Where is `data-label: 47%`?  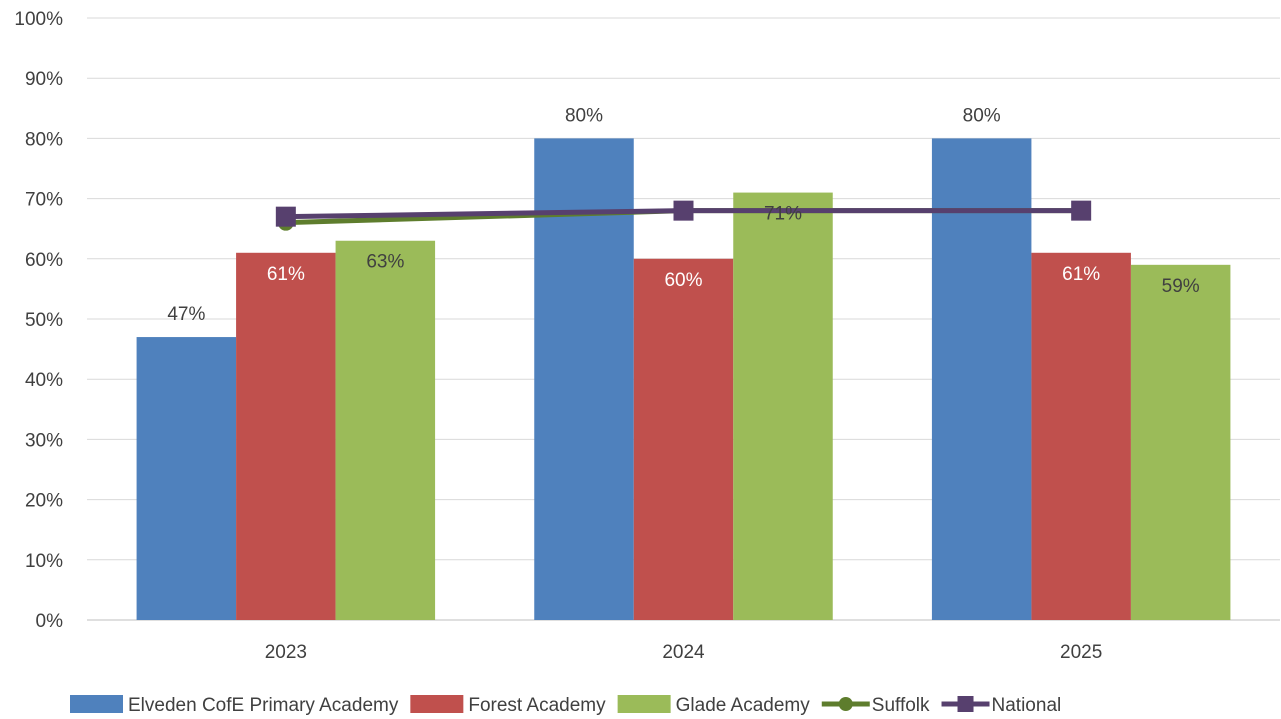
data-label: 47% is located at coordinates (186, 314).